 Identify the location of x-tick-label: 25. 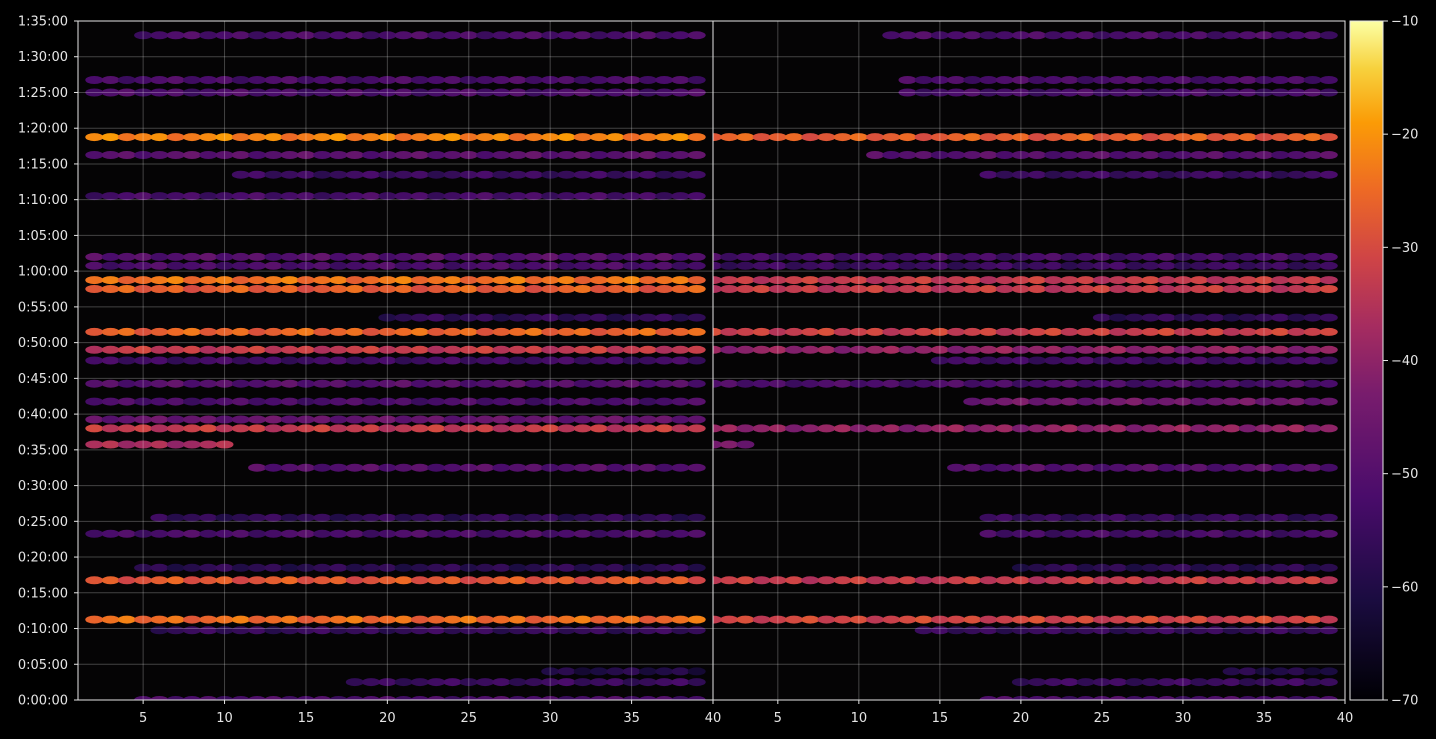
(468, 718).